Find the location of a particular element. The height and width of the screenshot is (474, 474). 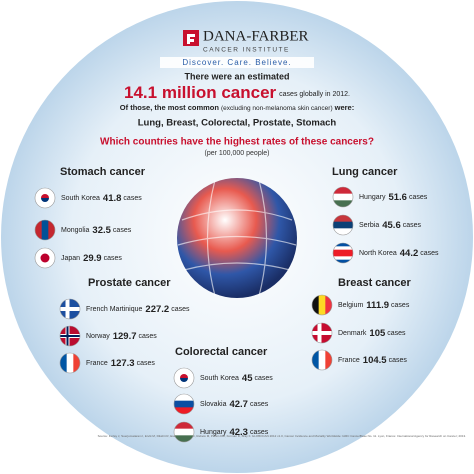

rate-value: 227.2 is located at coordinates (157, 309).